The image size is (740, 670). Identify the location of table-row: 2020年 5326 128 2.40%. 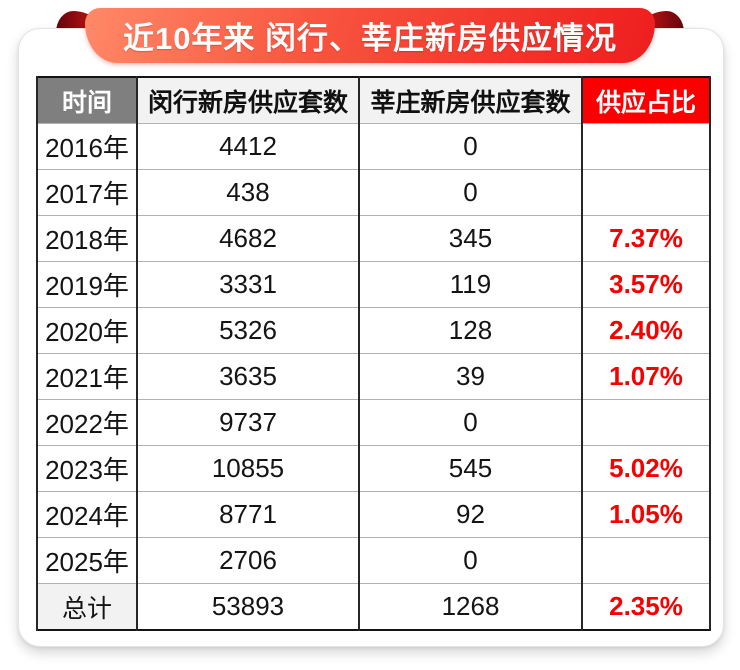
(373, 330).